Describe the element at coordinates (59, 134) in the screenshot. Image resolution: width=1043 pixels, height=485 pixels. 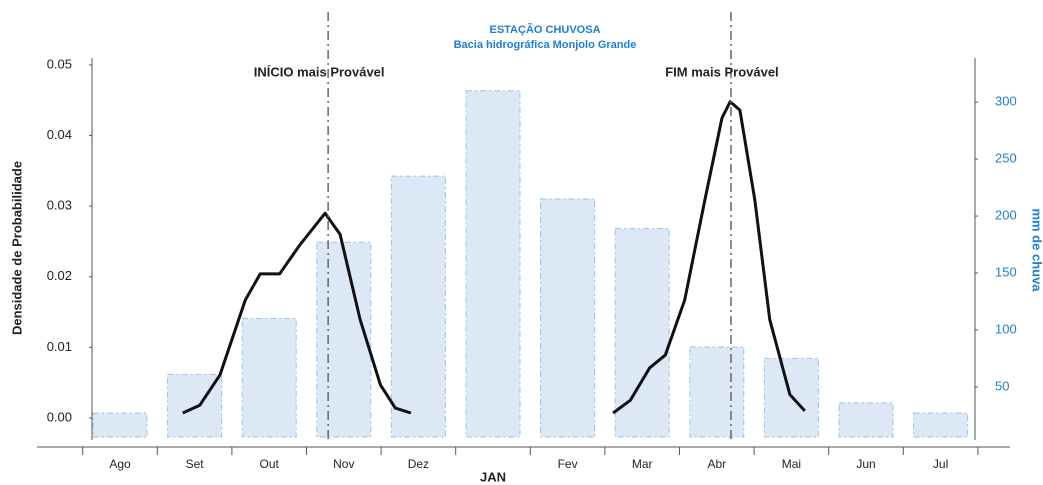
I see `y-tick-label: 0.04` at that location.